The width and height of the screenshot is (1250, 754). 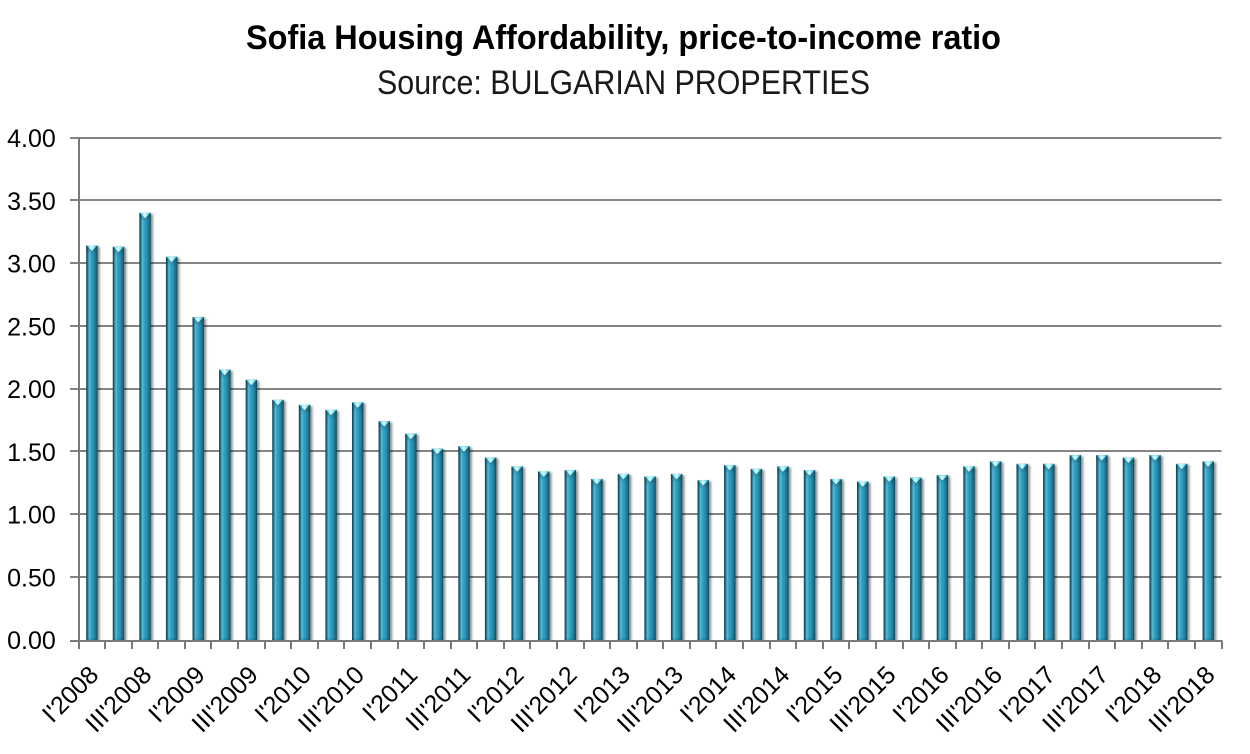 What do you see at coordinates (31, 327) in the screenshot?
I see `svg-text: 2.50` at bounding box center [31, 327].